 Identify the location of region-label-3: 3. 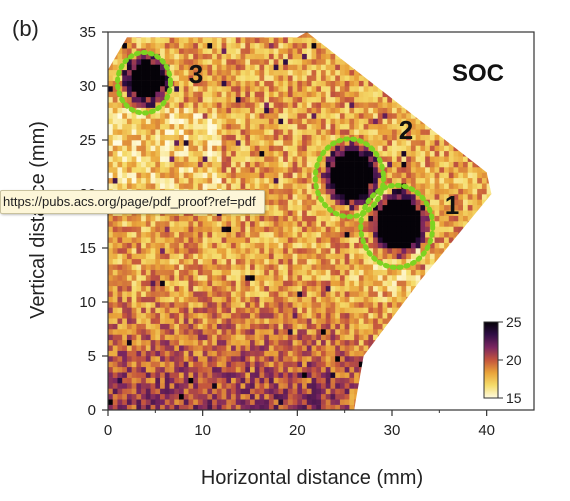
(196, 74).